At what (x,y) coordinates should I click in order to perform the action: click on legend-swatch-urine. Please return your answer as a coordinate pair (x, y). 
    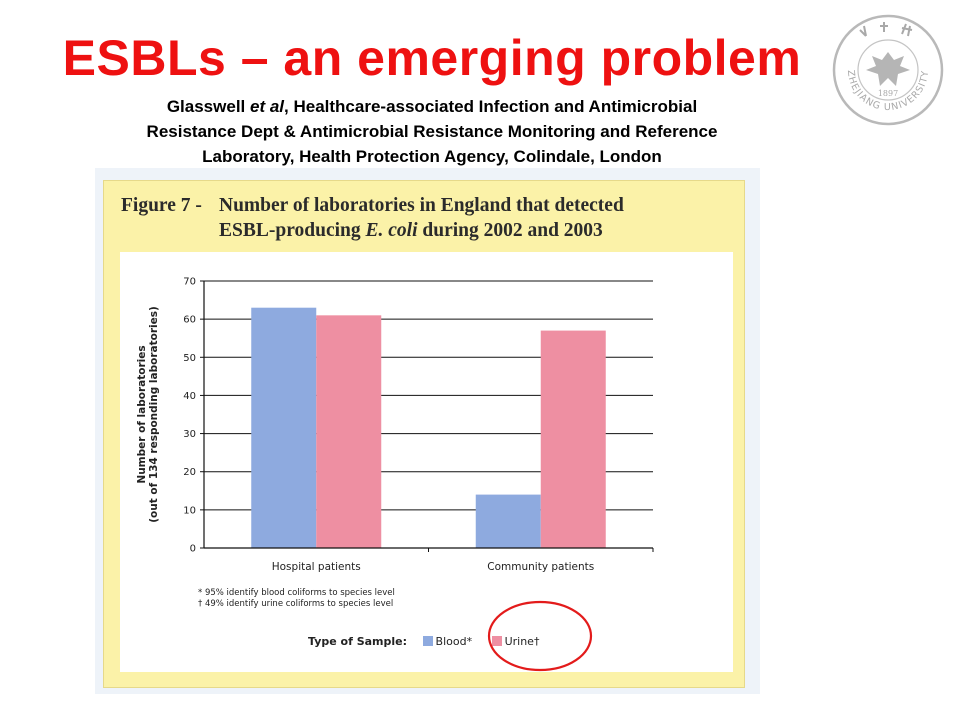
    Looking at the image, I should click on (496, 641).